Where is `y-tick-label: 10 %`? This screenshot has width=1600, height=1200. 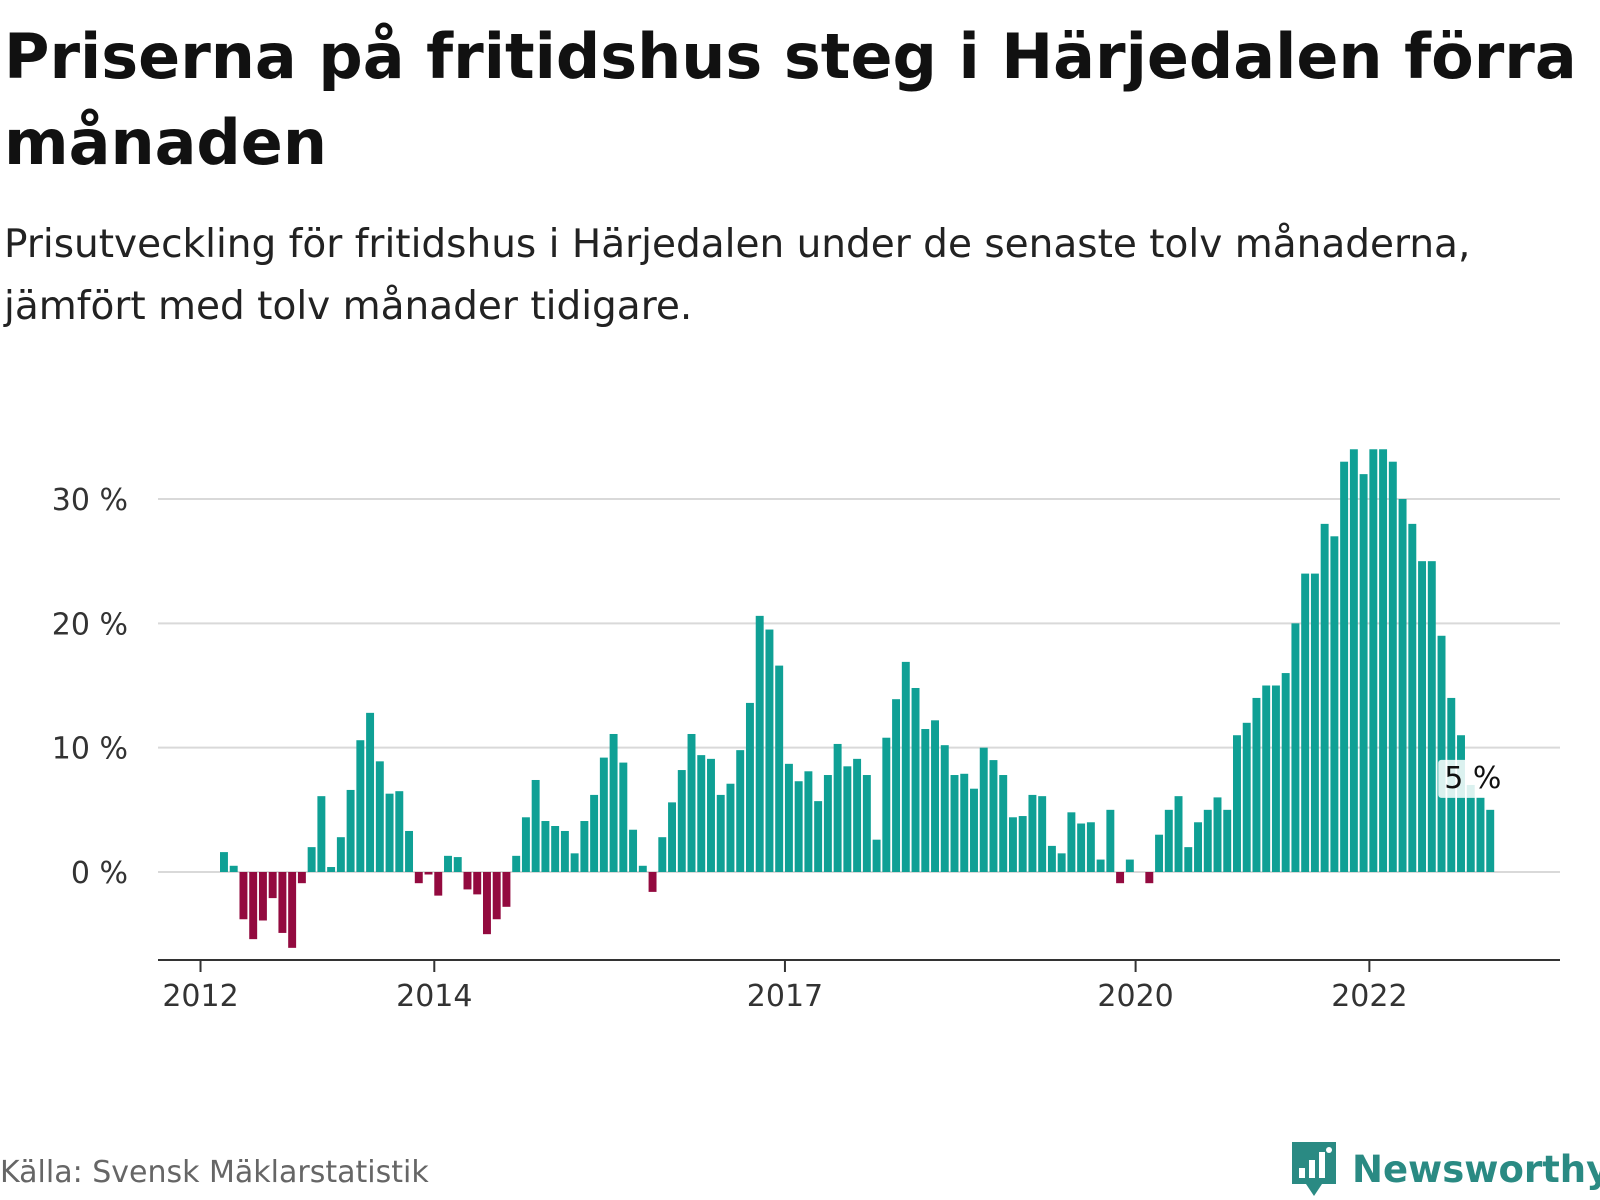
y-tick-label: 10 % is located at coordinates (90, 749).